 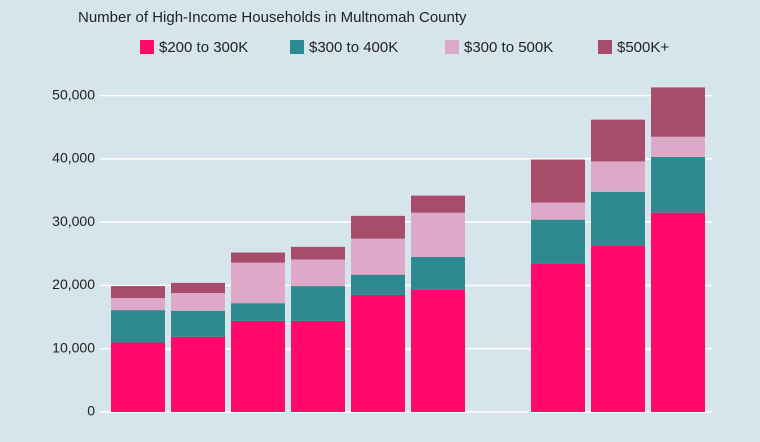 I want to click on y-tick-label: 40,000, so click(x=73, y=158).